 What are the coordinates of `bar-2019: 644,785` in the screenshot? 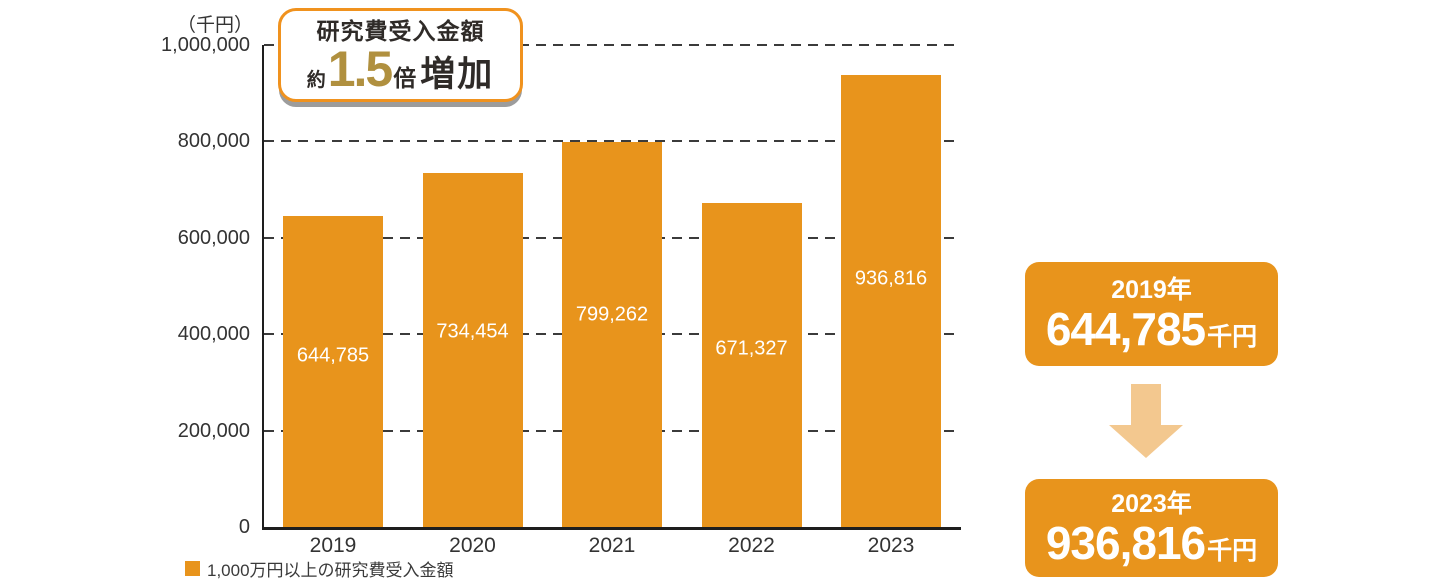 It's located at (333, 371).